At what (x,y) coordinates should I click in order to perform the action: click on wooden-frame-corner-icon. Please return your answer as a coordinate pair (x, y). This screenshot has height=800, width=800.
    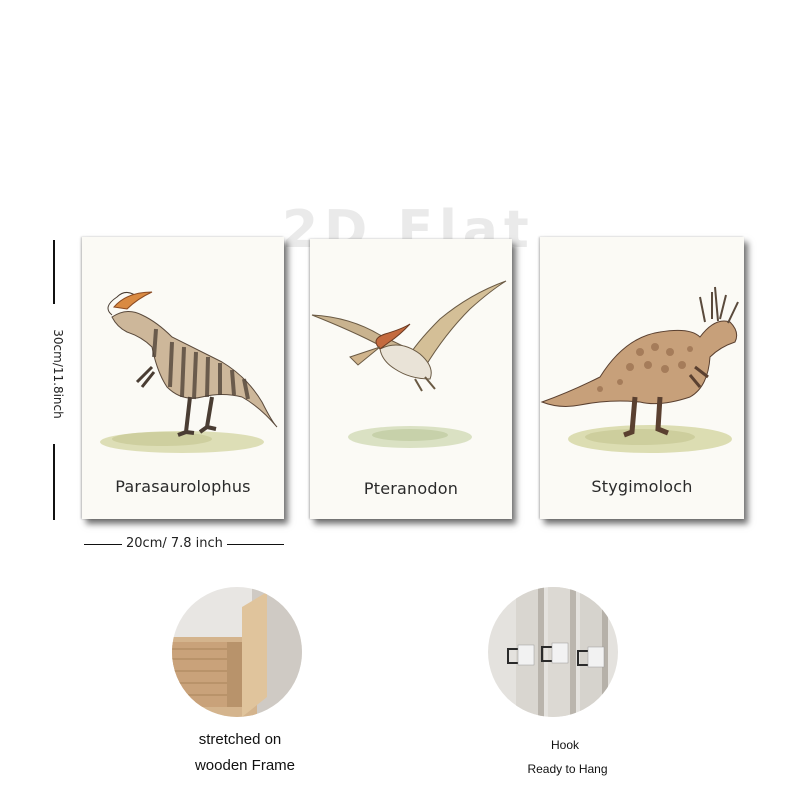
    Looking at the image, I should click on (237, 652).